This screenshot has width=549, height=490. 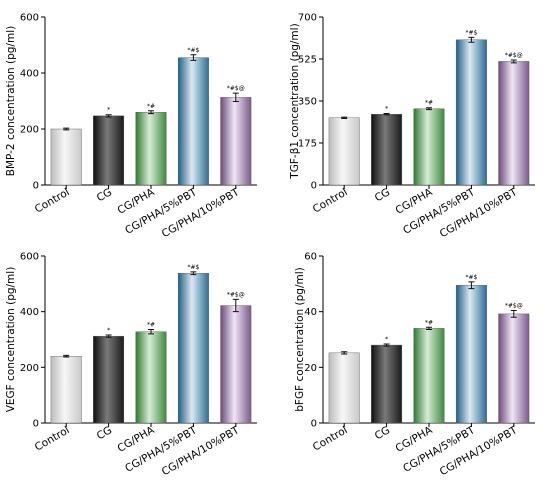 I want to click on y-tick-label: 175, so click(x=307, y=144).